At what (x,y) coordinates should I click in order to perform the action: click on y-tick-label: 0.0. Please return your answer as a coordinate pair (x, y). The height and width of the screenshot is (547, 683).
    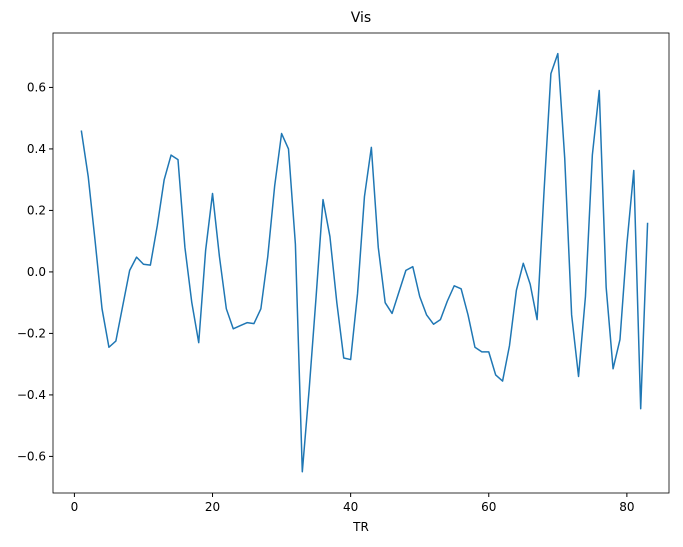
    Looking at the image, I should click on (36, 272).